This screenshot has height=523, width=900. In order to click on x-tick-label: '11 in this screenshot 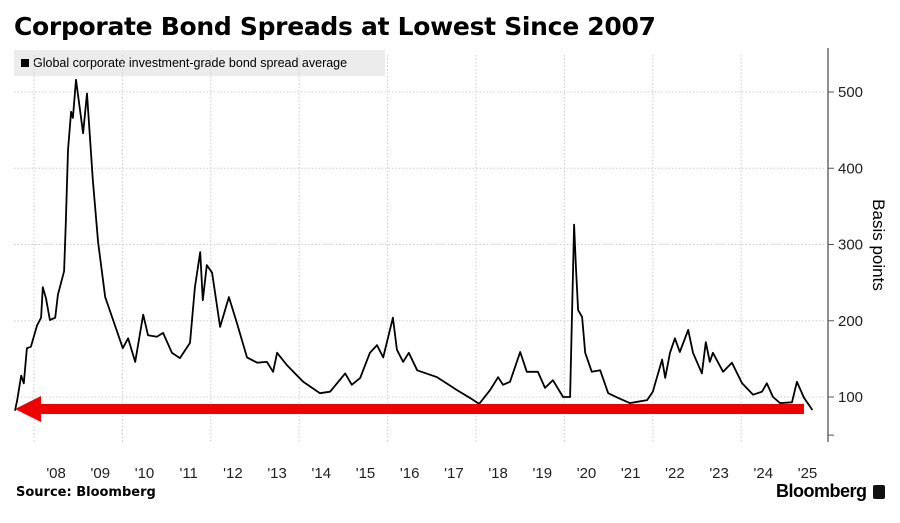, I will do `click(188, 473)`.